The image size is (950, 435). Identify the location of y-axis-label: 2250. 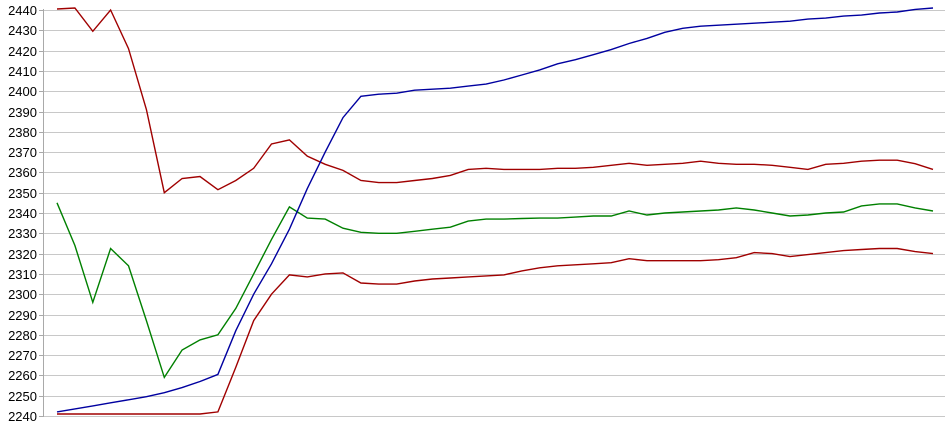
(22, 396).